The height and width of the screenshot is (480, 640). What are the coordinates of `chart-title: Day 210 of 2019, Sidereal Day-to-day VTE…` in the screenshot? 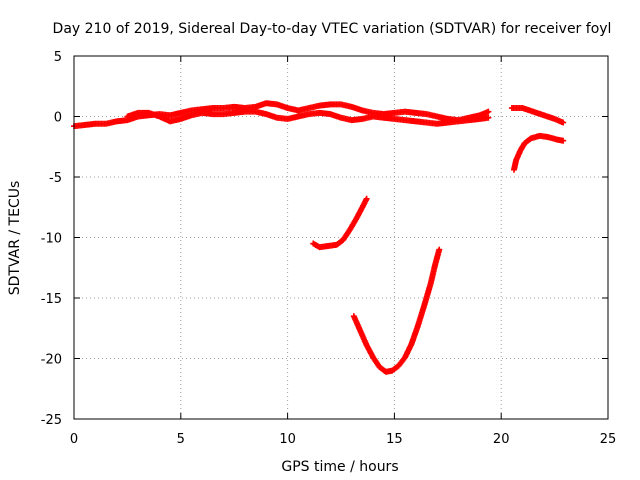 It's located at (332, 29).